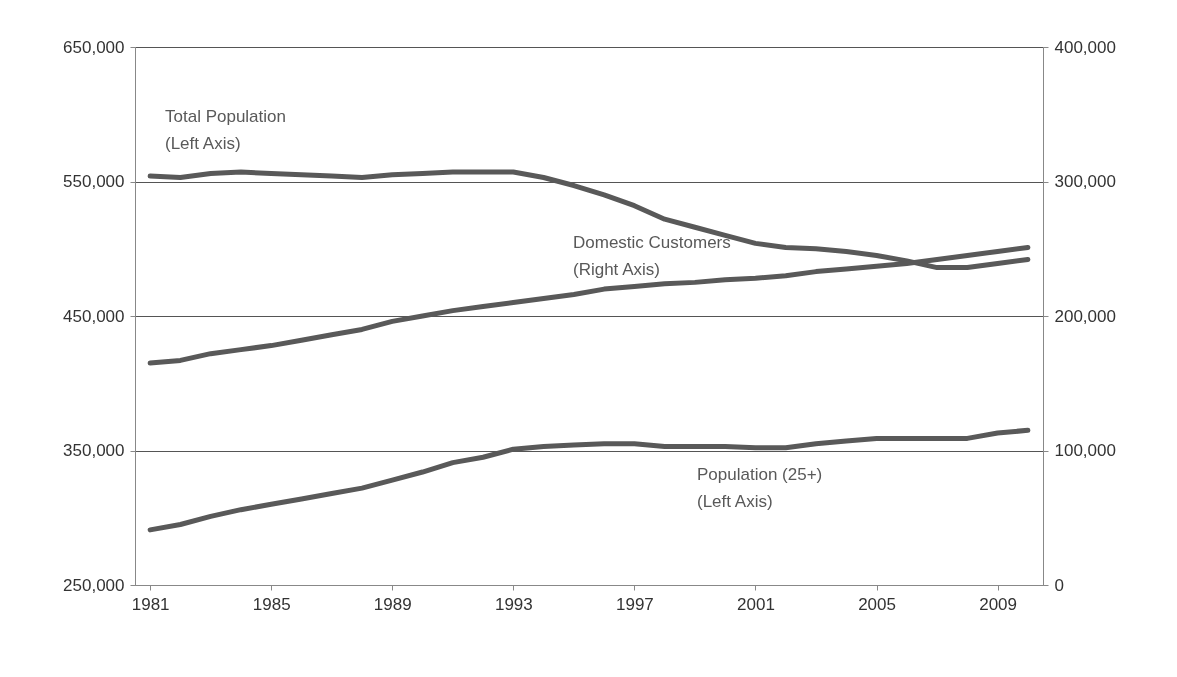 This screenshot has width=1177, height=677. Describe the element at coordinates (760, 488) in the screenshot. I see `series-label: Population (25+) (Left Axis)` at that location.